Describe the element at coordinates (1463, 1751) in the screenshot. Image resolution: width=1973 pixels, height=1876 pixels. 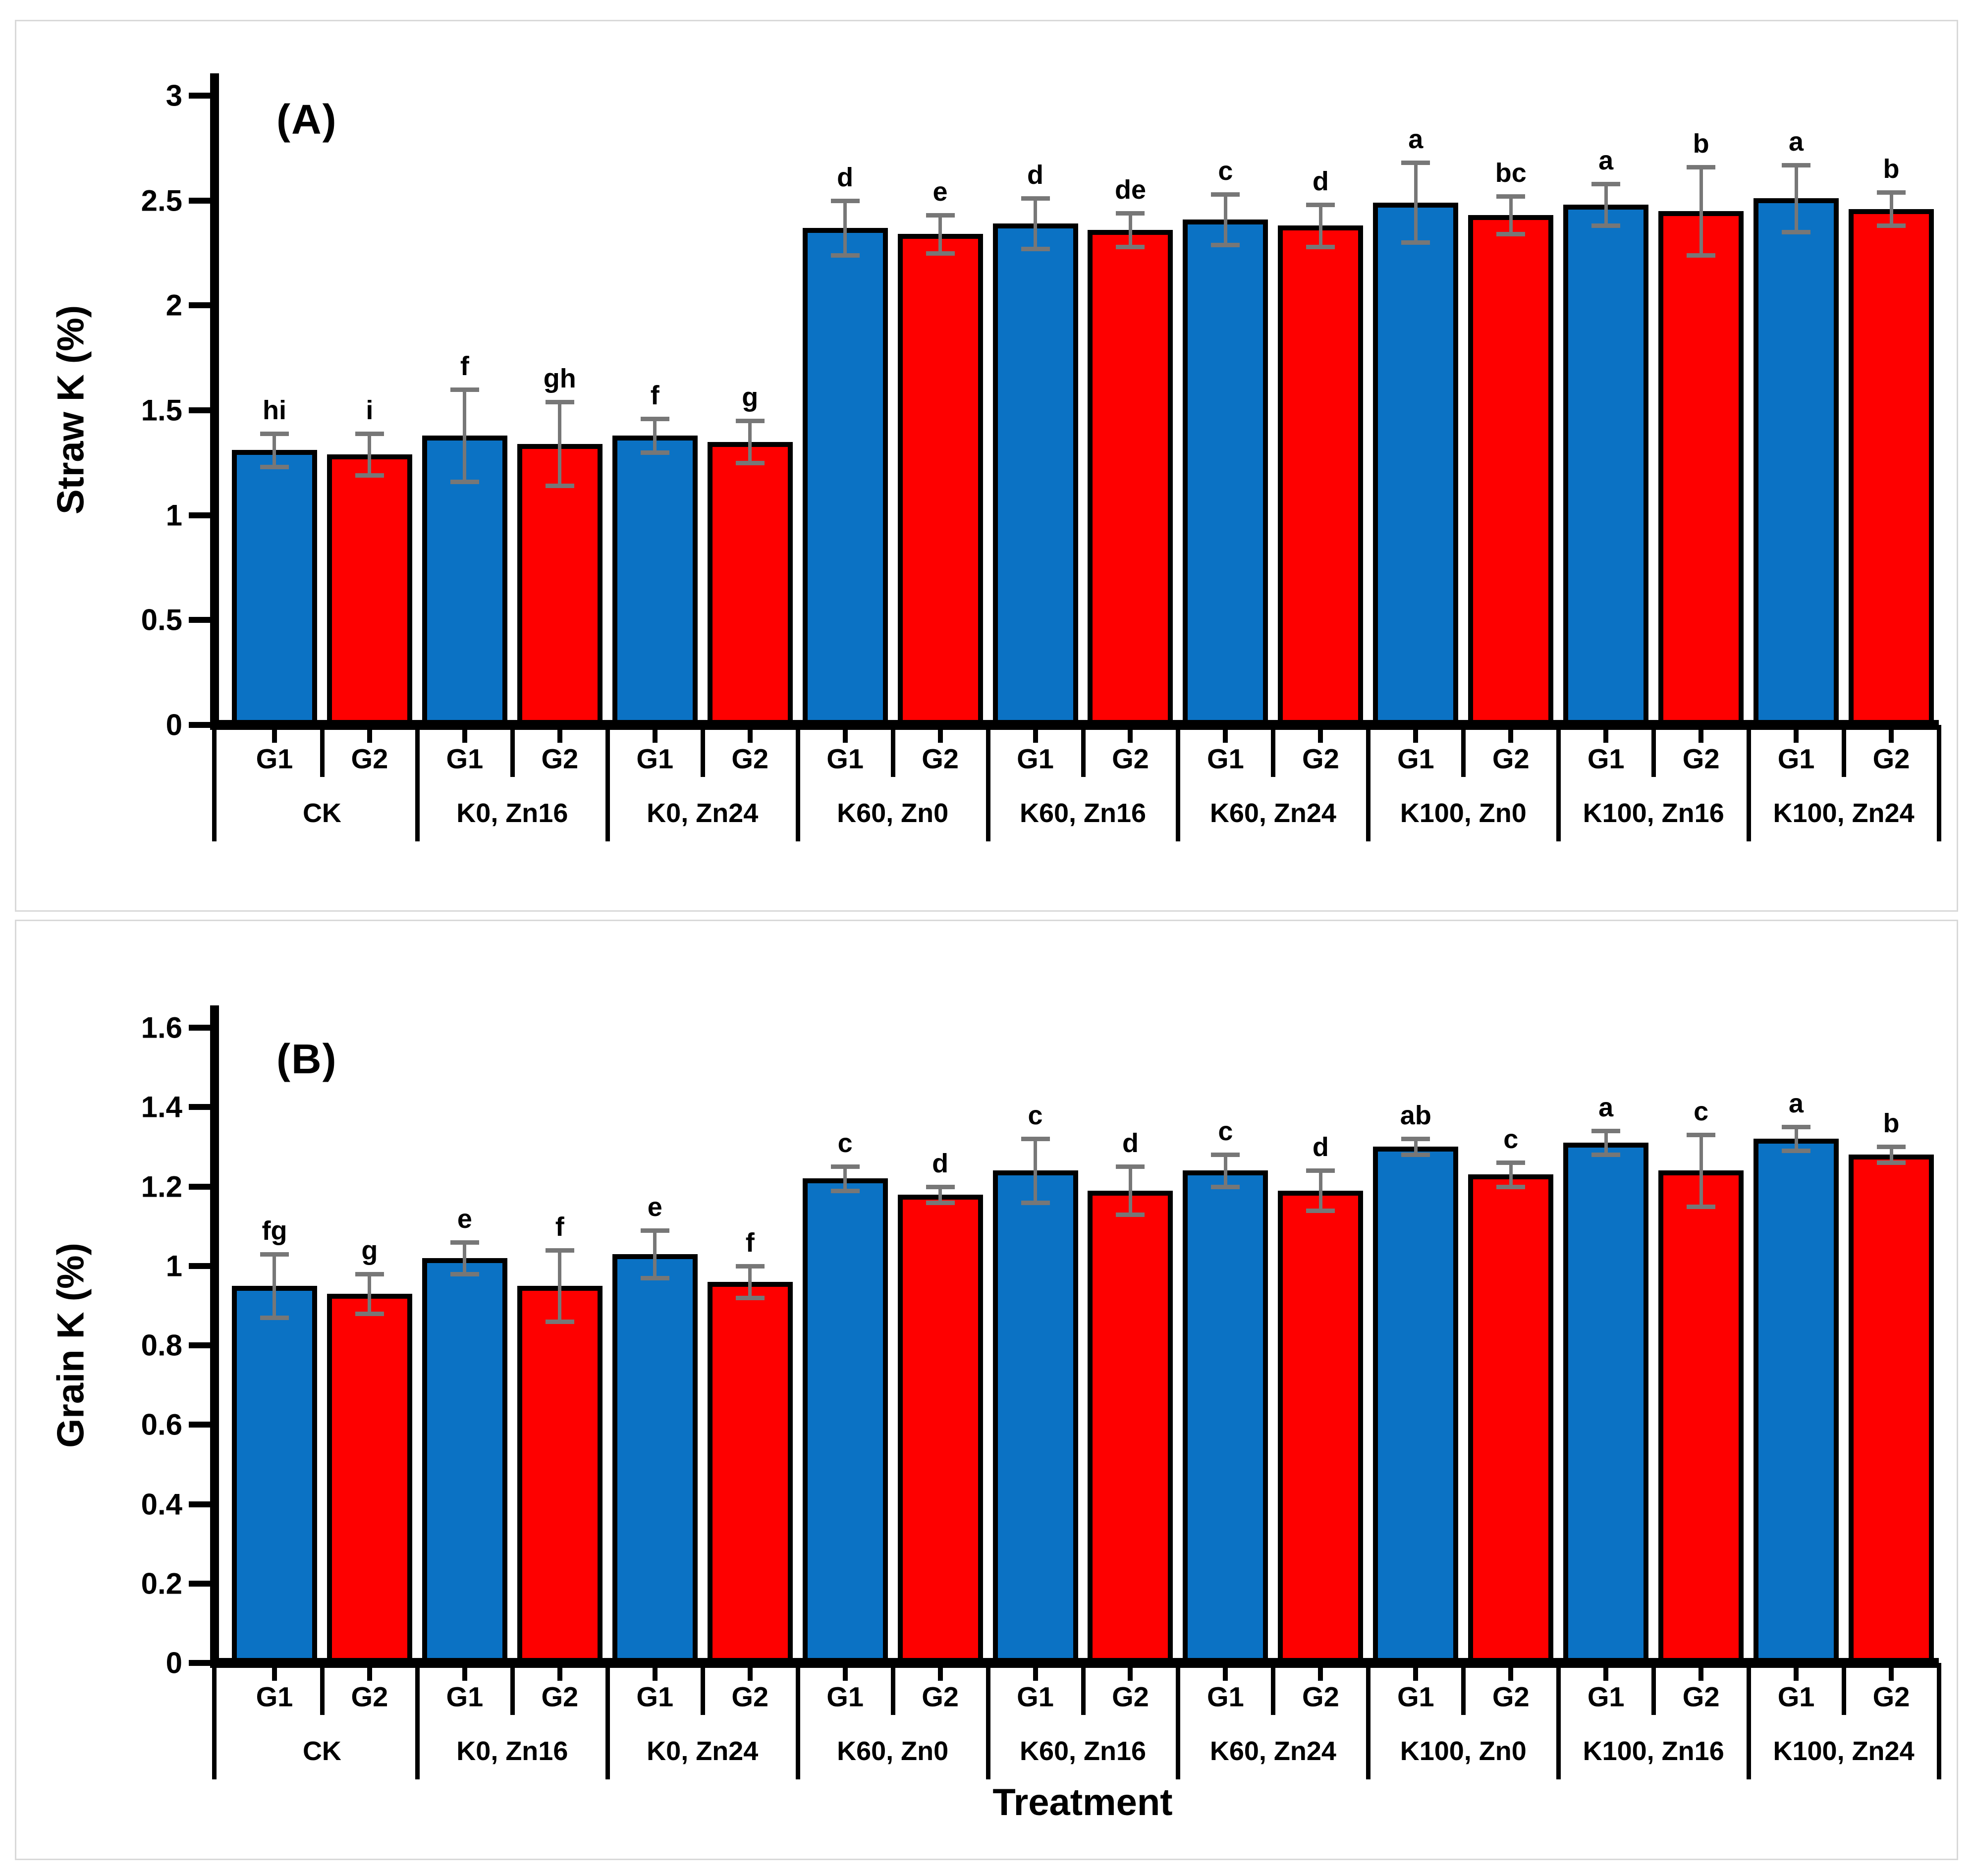
I see `x-group-label: K100, Zn0` at that location.